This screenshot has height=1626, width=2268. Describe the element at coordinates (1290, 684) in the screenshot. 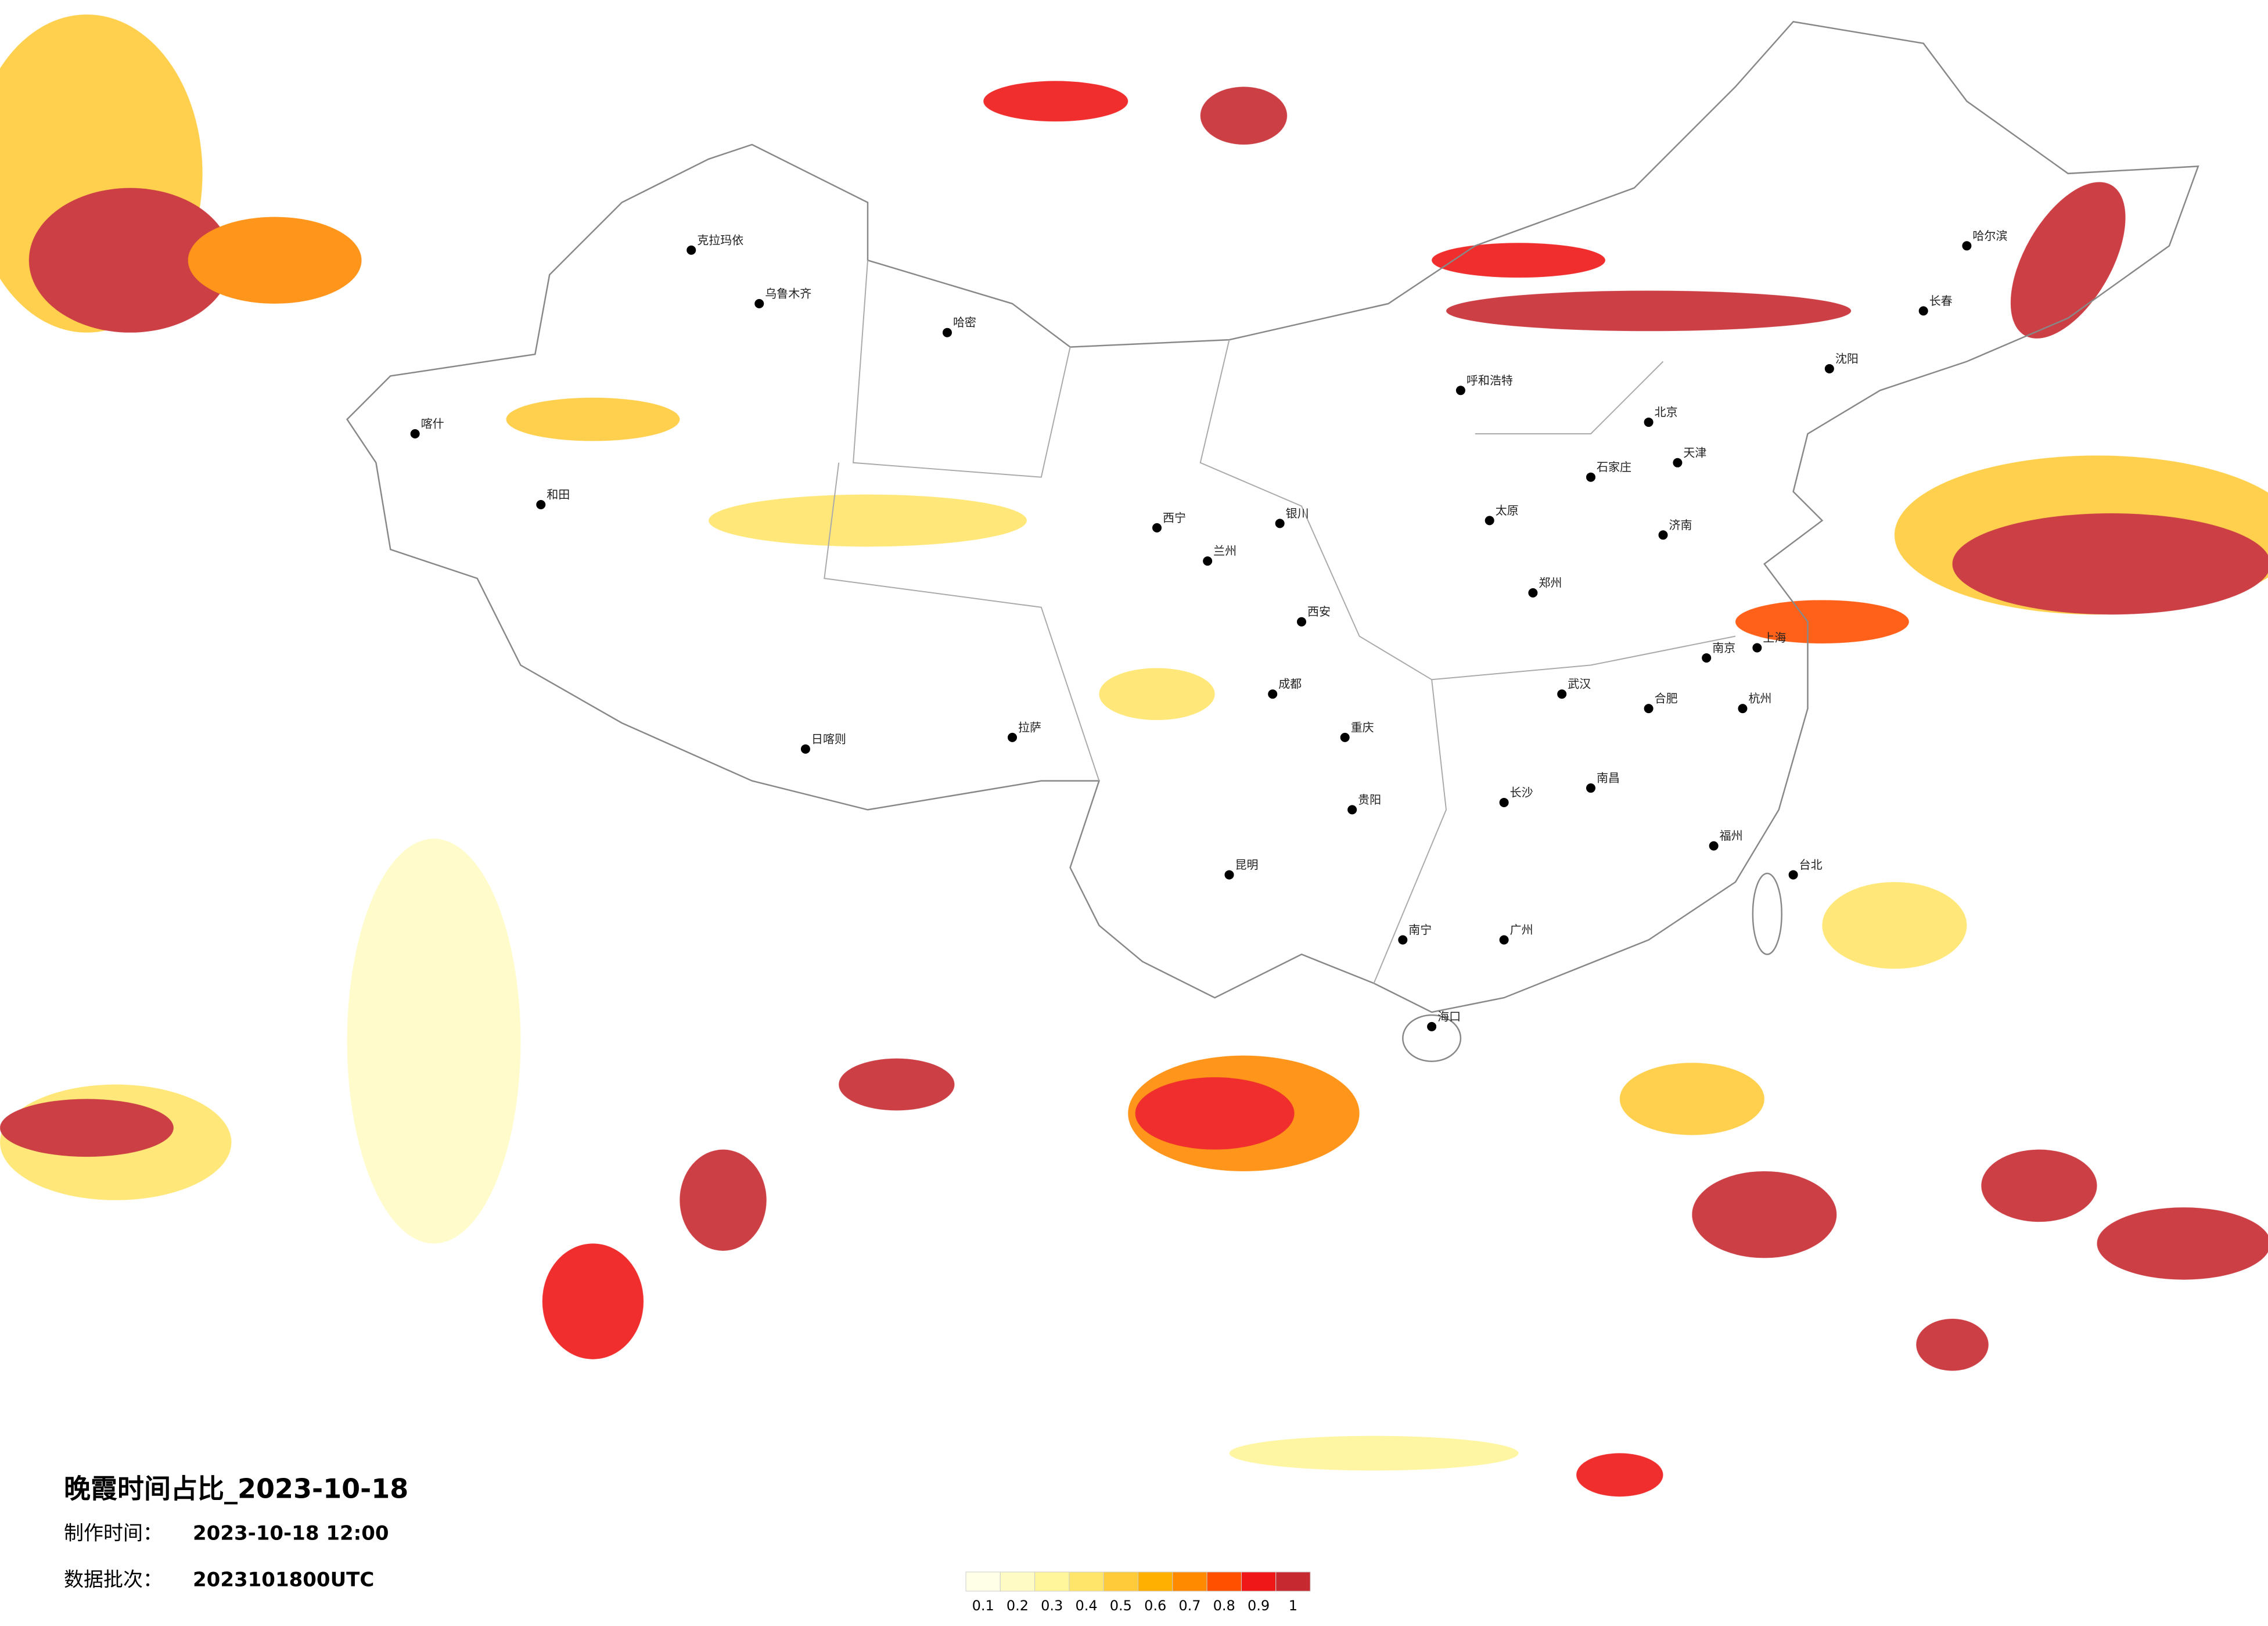

I see `city-label: 成都` at that location.